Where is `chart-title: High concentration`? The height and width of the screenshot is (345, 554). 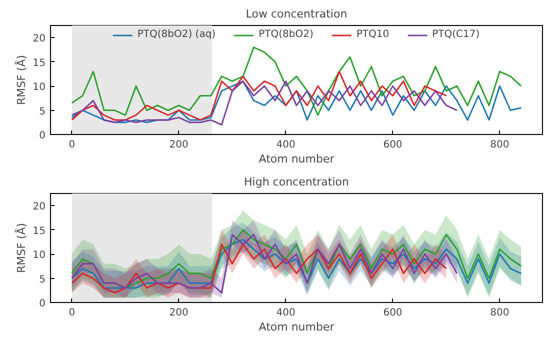
chart-title: High concentration is located at coordinates (297, 182).